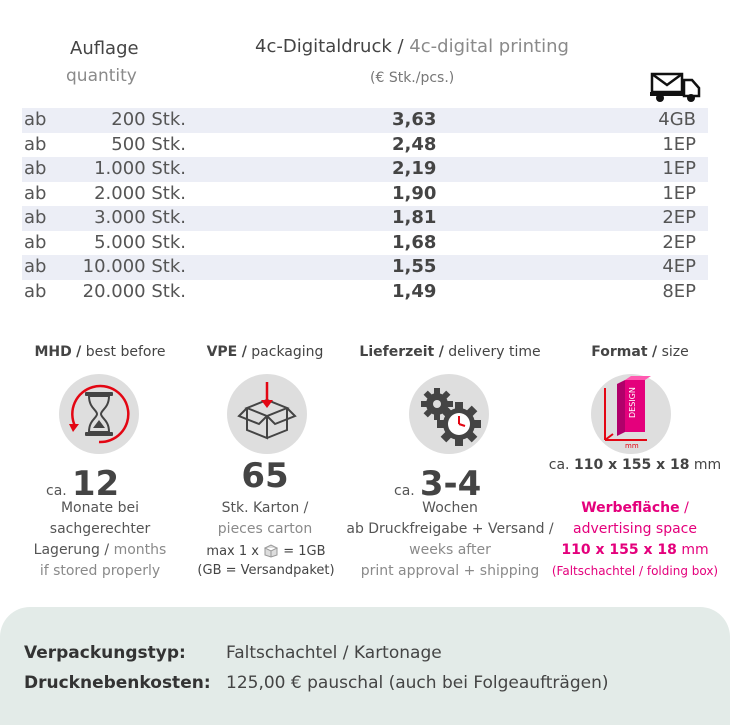 The height and width of the screenshot is (725, 730). Describe the element at coordinates (635, 465) in the screenshot. I see `format-size: ca. 110 x 155 x 18 mm` at that location.